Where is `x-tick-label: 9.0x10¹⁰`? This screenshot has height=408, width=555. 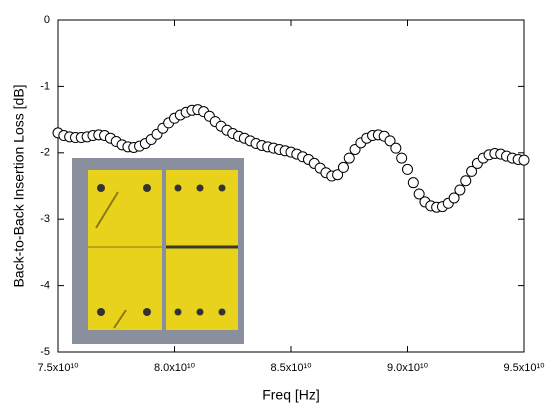
x-tick-label: 9.0x10¹⁰ is located at coordinates (408, 368).